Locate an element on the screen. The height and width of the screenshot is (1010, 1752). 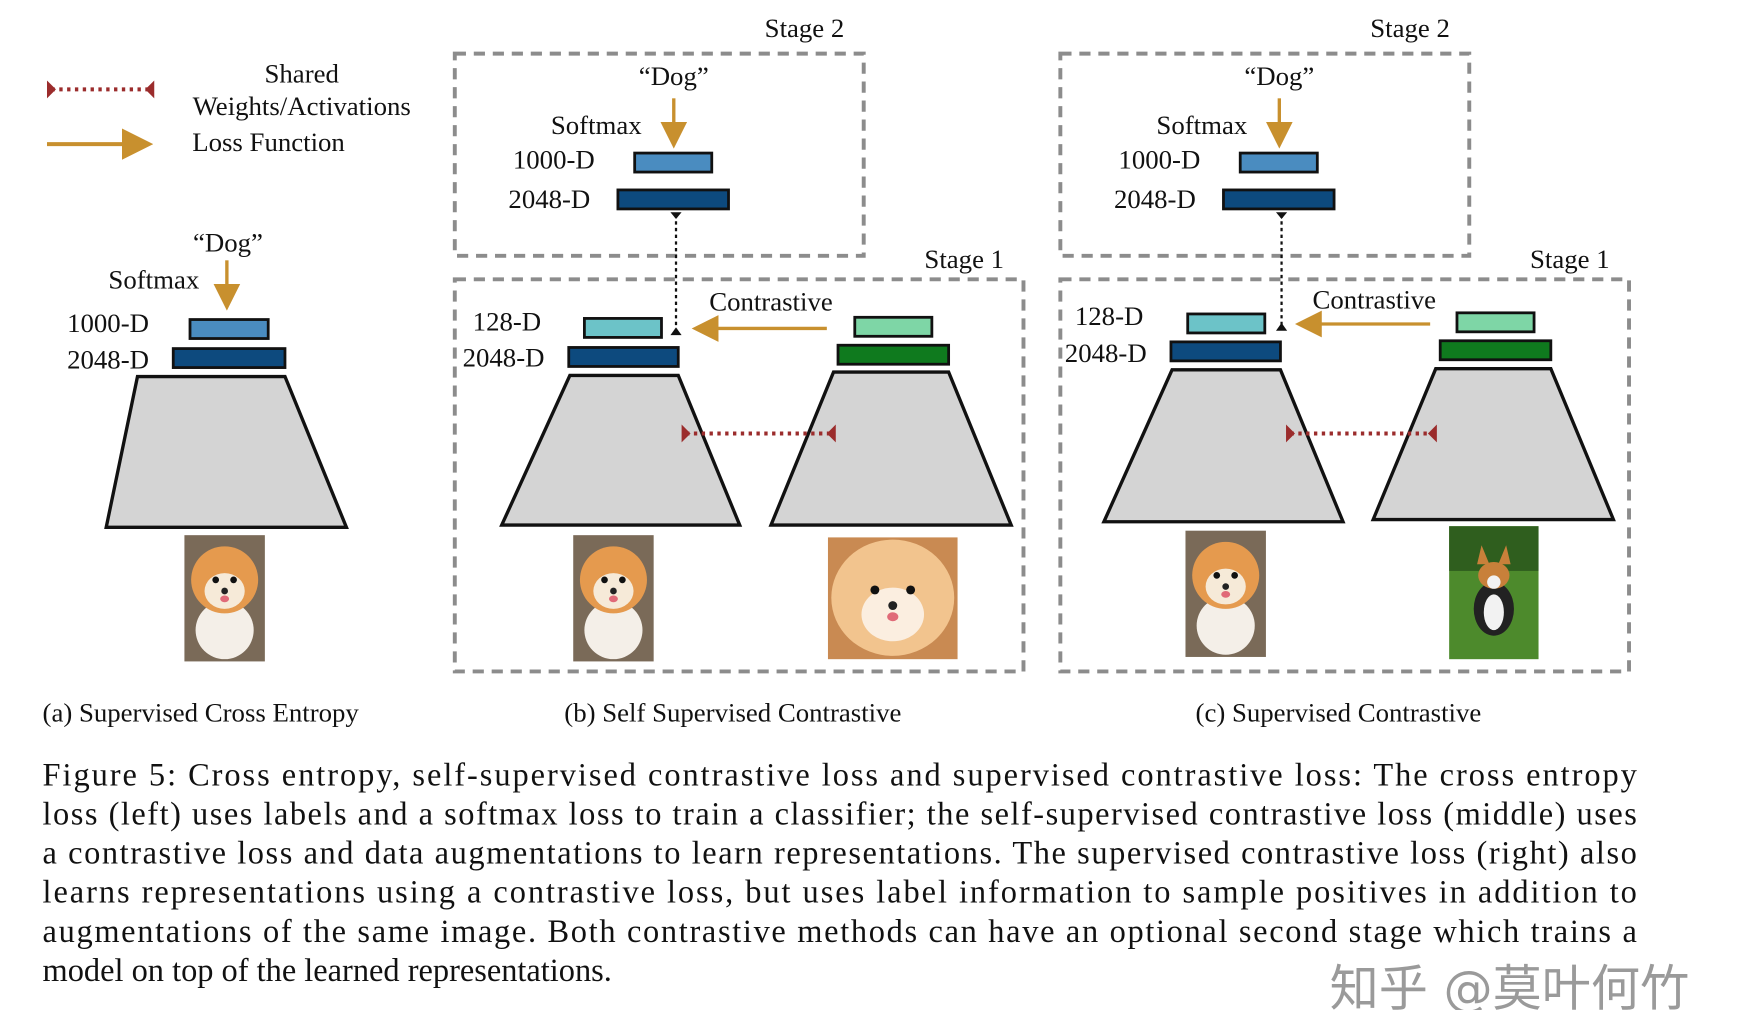
subcaption-c: (c) Supervised Contrastive is located at coordinates (1339, 713).